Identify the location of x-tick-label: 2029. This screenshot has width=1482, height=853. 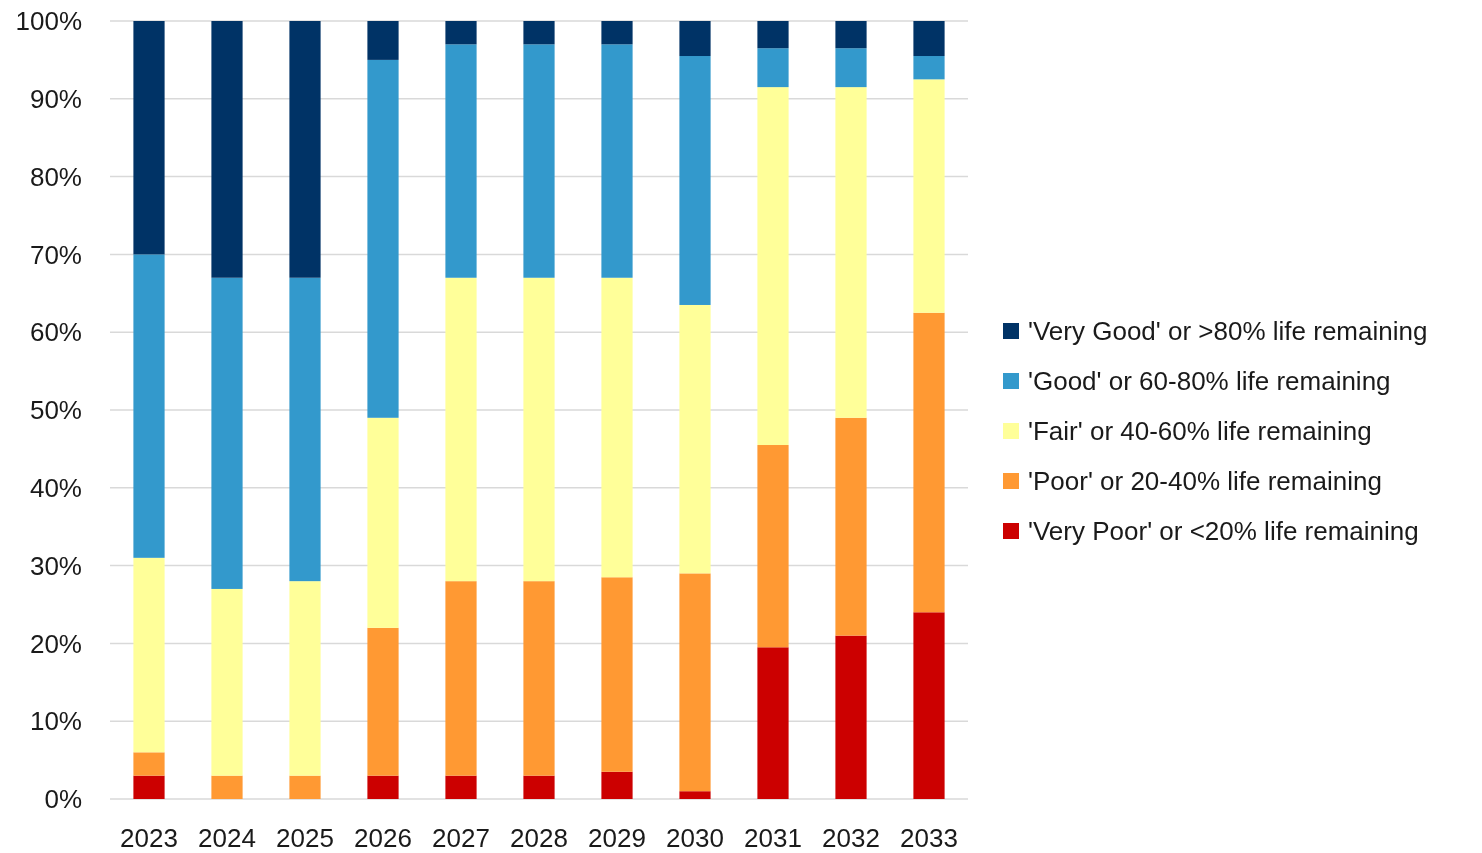
(617, 838).